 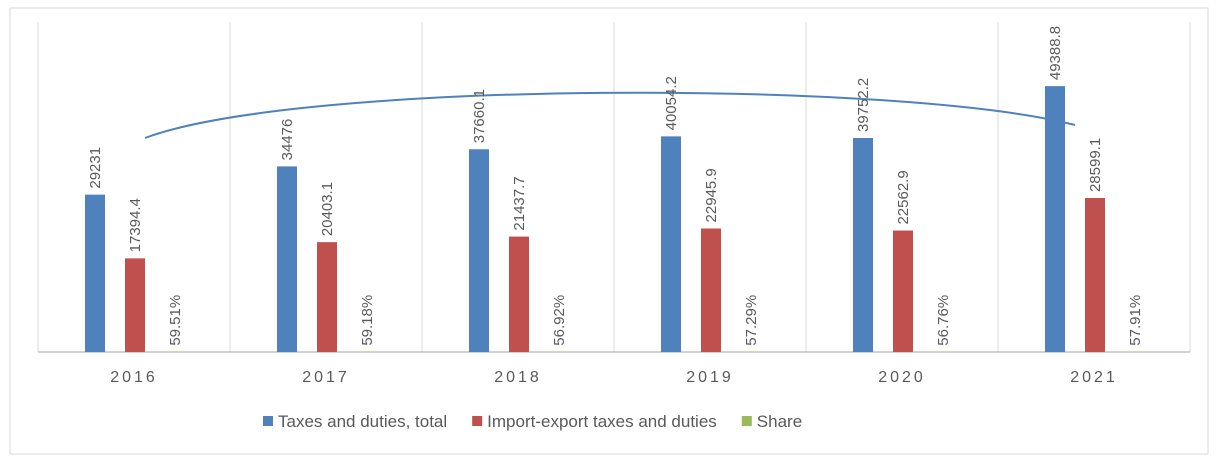 What do you see at coordinates (95, 168) in the screenshot?
I see `data-label: 29231` at bounding box center [95, 168].